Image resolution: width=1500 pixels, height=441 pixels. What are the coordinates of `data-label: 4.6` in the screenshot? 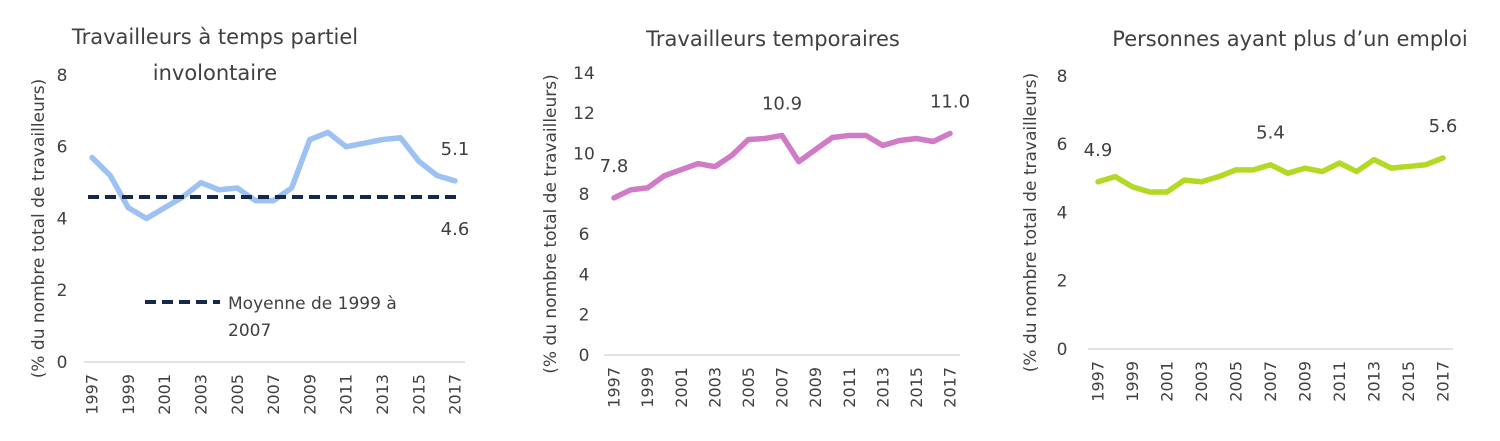 It's located at (455, 229).